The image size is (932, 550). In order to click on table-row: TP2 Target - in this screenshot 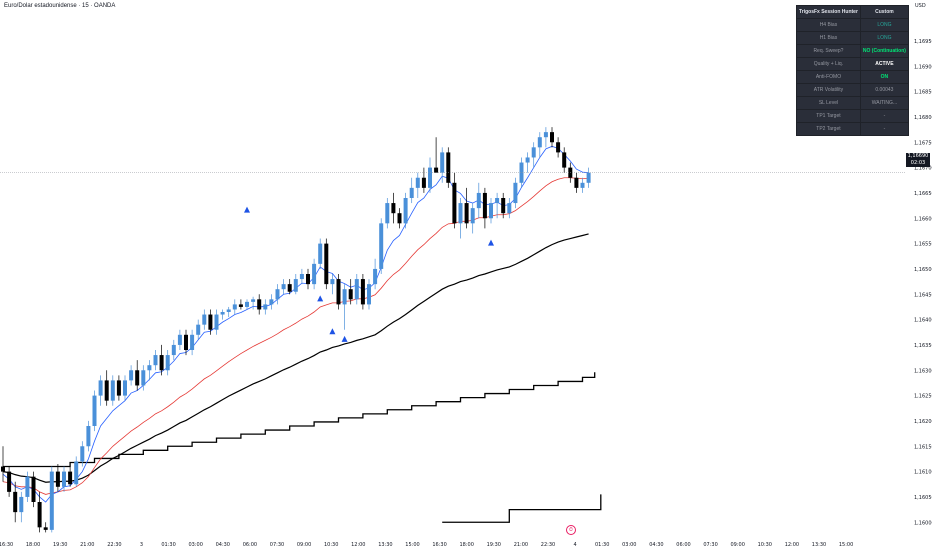, I will do `click(852, 129)`.